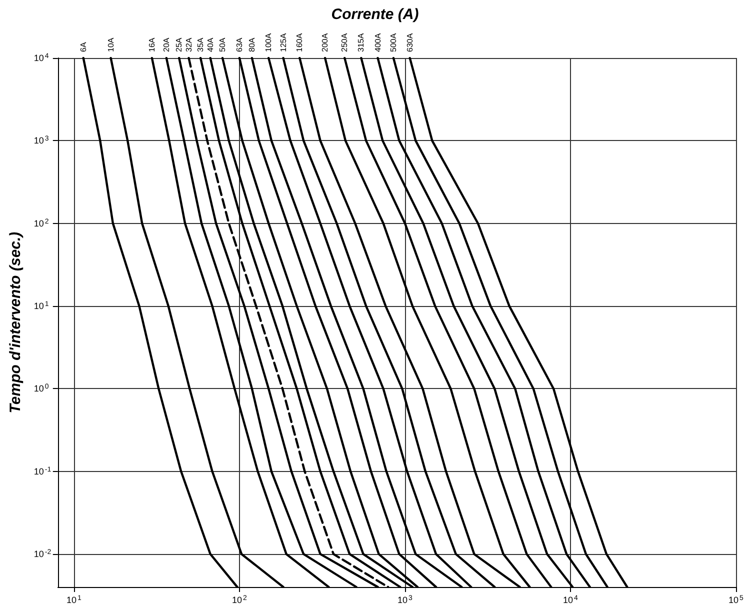 The height and width of the screenshot is (609, 750). I want to click on y-axis-title: Tempo d'intervento (sec.), so click(15, 323).